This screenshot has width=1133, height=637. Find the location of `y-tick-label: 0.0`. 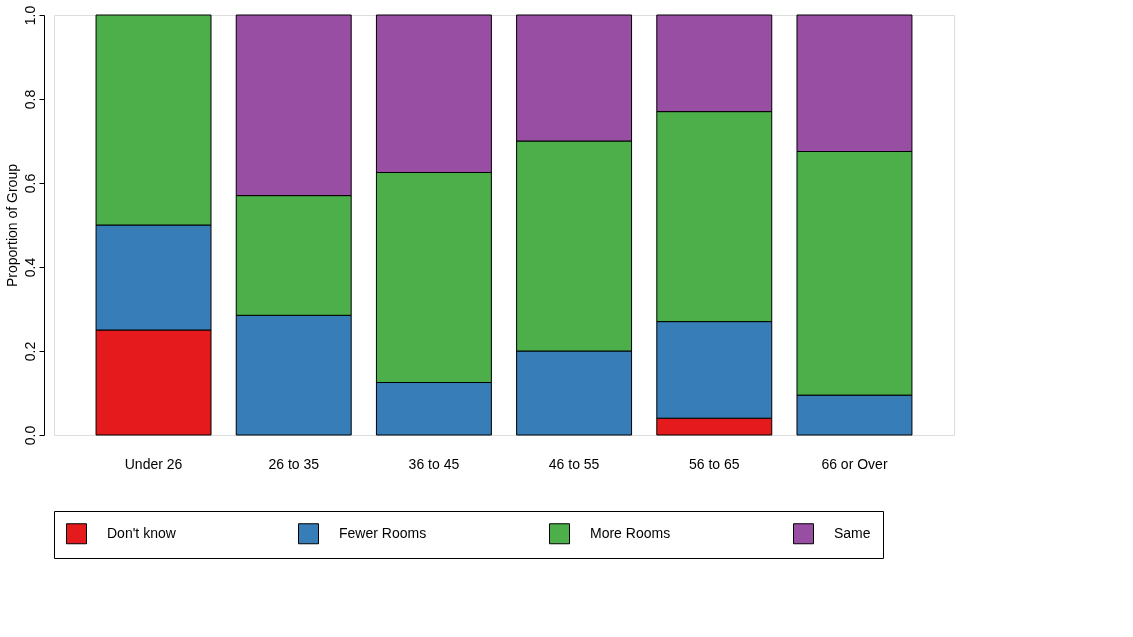

y-tick-label: 0.0 is located at coordinates (29, 435).